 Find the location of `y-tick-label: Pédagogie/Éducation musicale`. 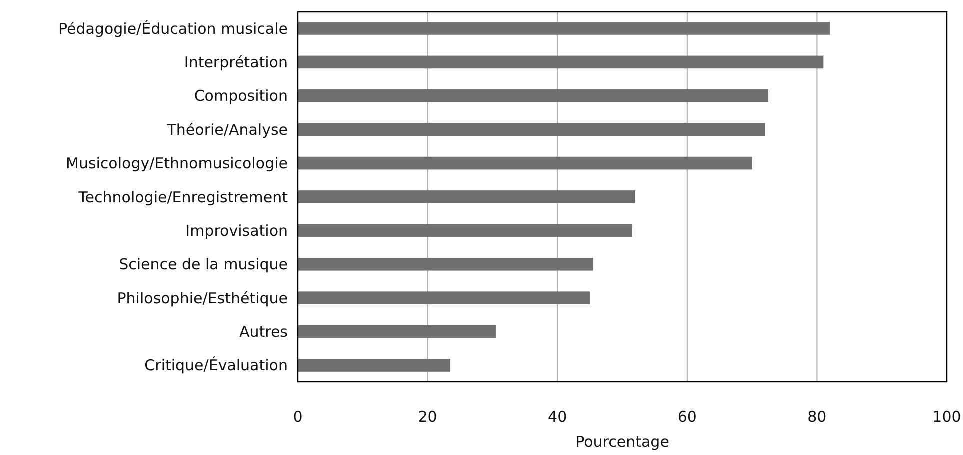

y-tick-label: Pédagogie/Éducation musicale is located at coordinates (173, 29).